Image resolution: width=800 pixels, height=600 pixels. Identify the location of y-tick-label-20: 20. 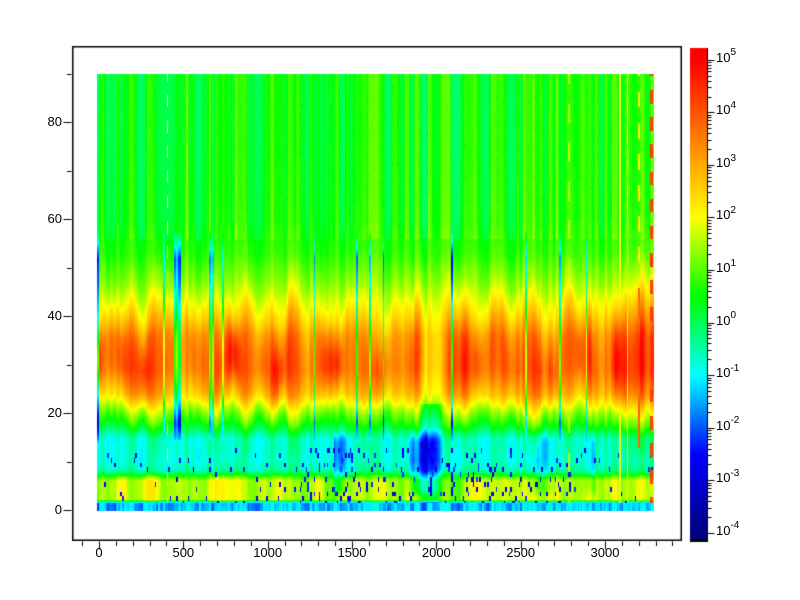
(54, 413).